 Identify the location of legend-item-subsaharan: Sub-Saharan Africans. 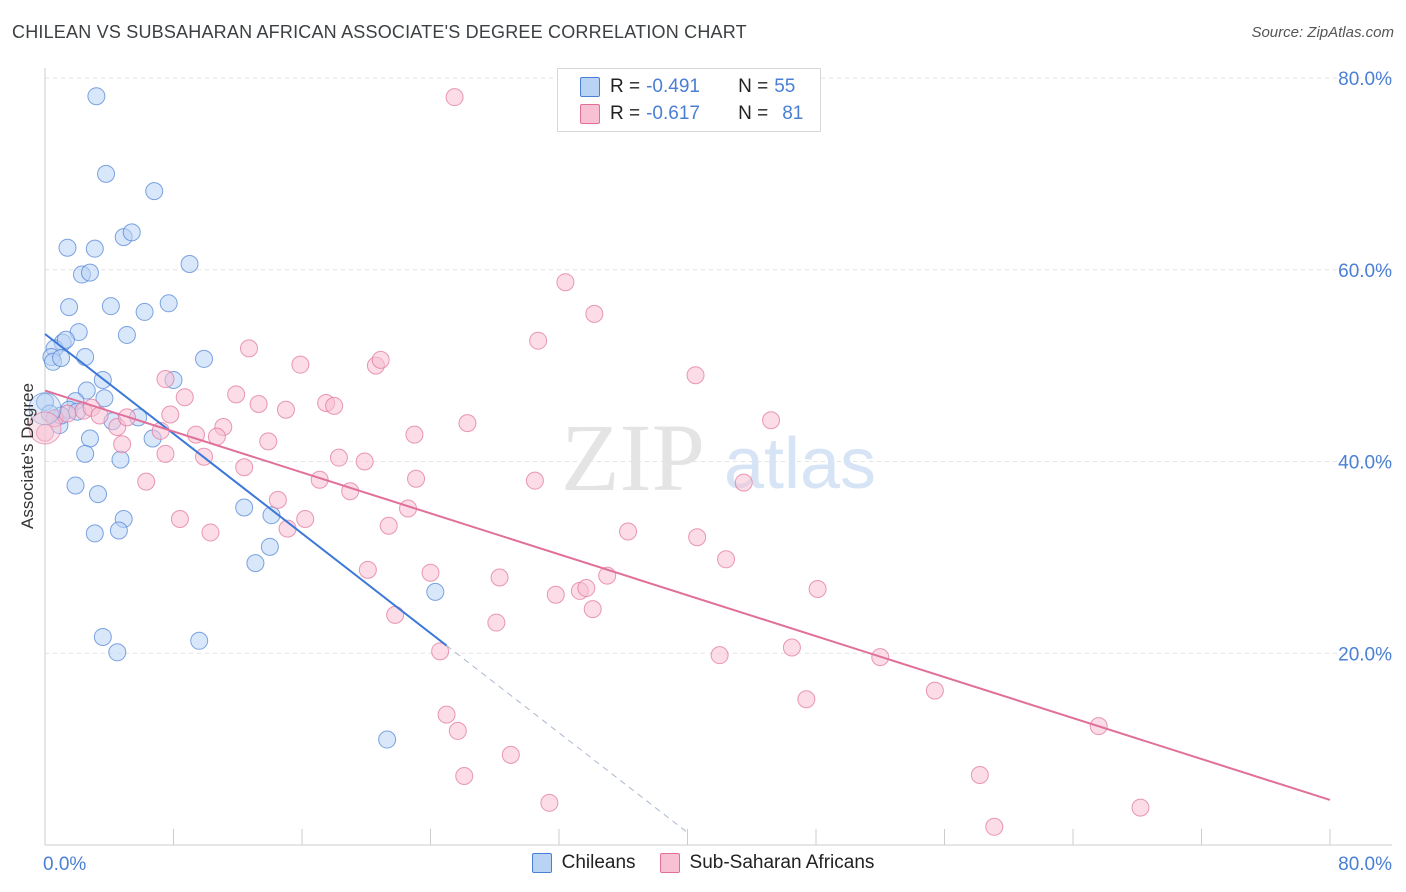
(766, 863).